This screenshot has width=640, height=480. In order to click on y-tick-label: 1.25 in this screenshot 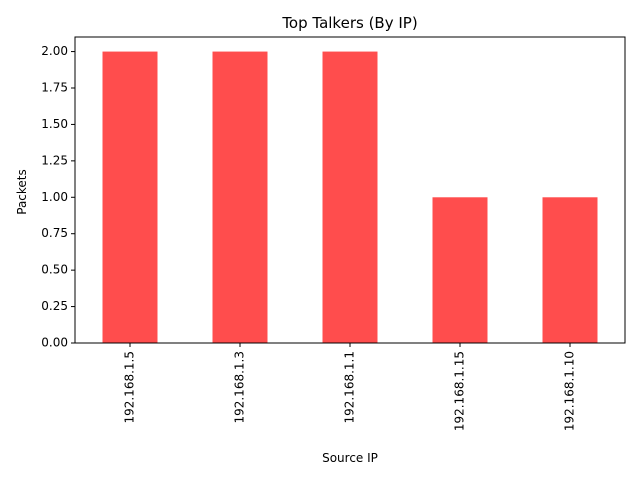, I will do `click(54, 160)`.